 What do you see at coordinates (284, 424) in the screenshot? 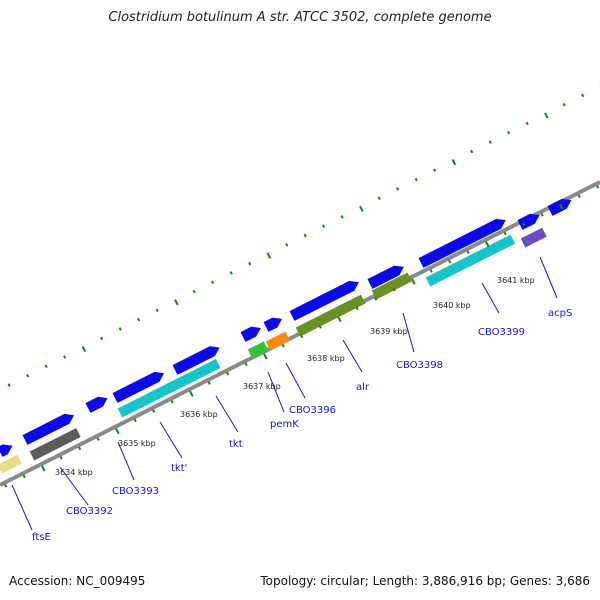
I see `gene-label: pemK` at bounding box center [284, 424].